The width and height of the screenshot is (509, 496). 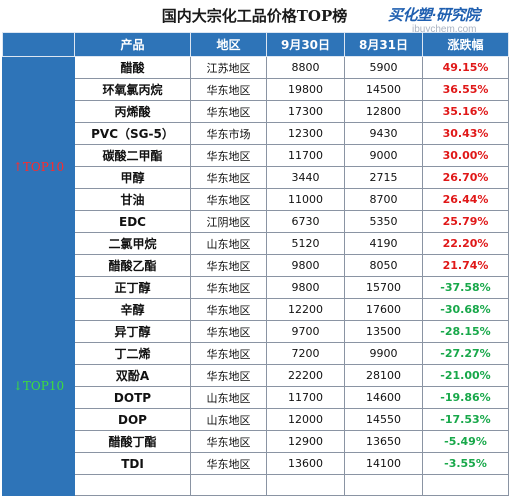 I want to click on aug31-price-cell: 5900, so click(x=383, y=67).